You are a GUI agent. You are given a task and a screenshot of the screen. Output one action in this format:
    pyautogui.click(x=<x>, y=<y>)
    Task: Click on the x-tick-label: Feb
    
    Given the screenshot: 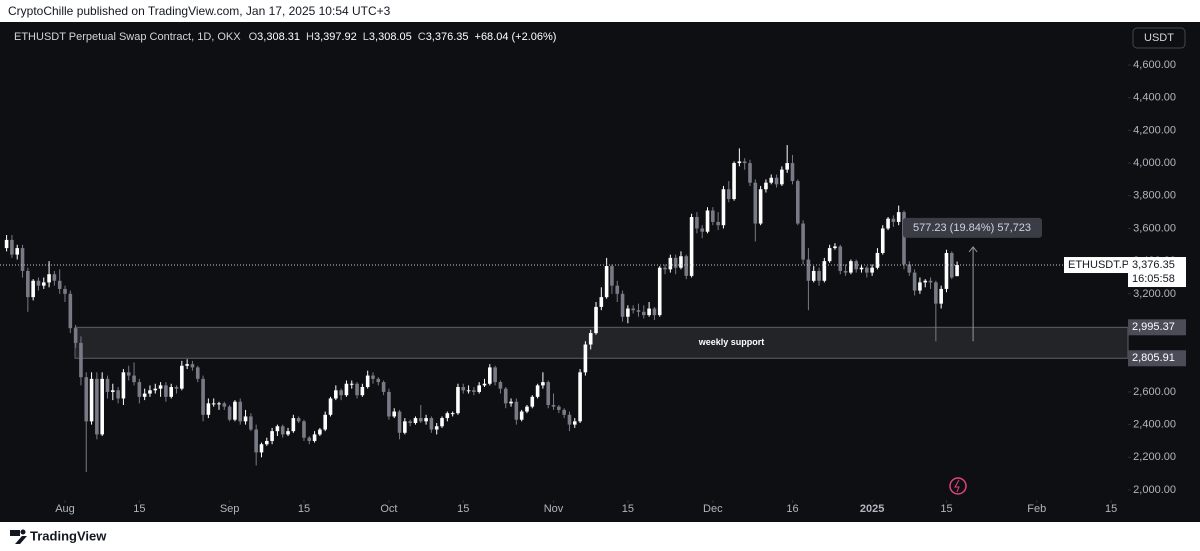 What is the action you would take?
    pyautogui.click(x=1036, y=509)
    